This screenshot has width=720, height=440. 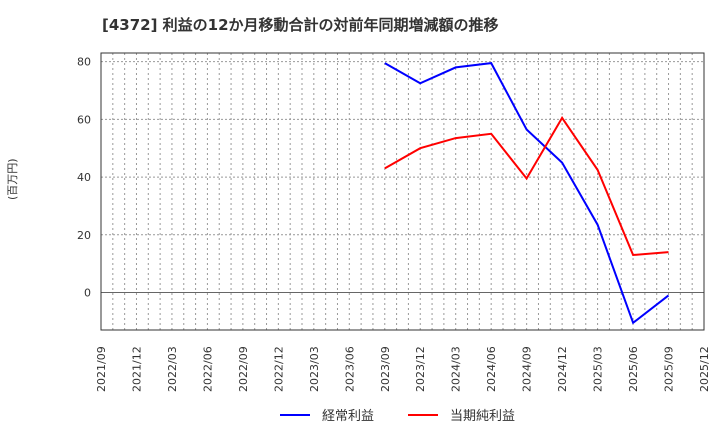 I want to click on y-tick-label: 20, so click(x=84, y=235).